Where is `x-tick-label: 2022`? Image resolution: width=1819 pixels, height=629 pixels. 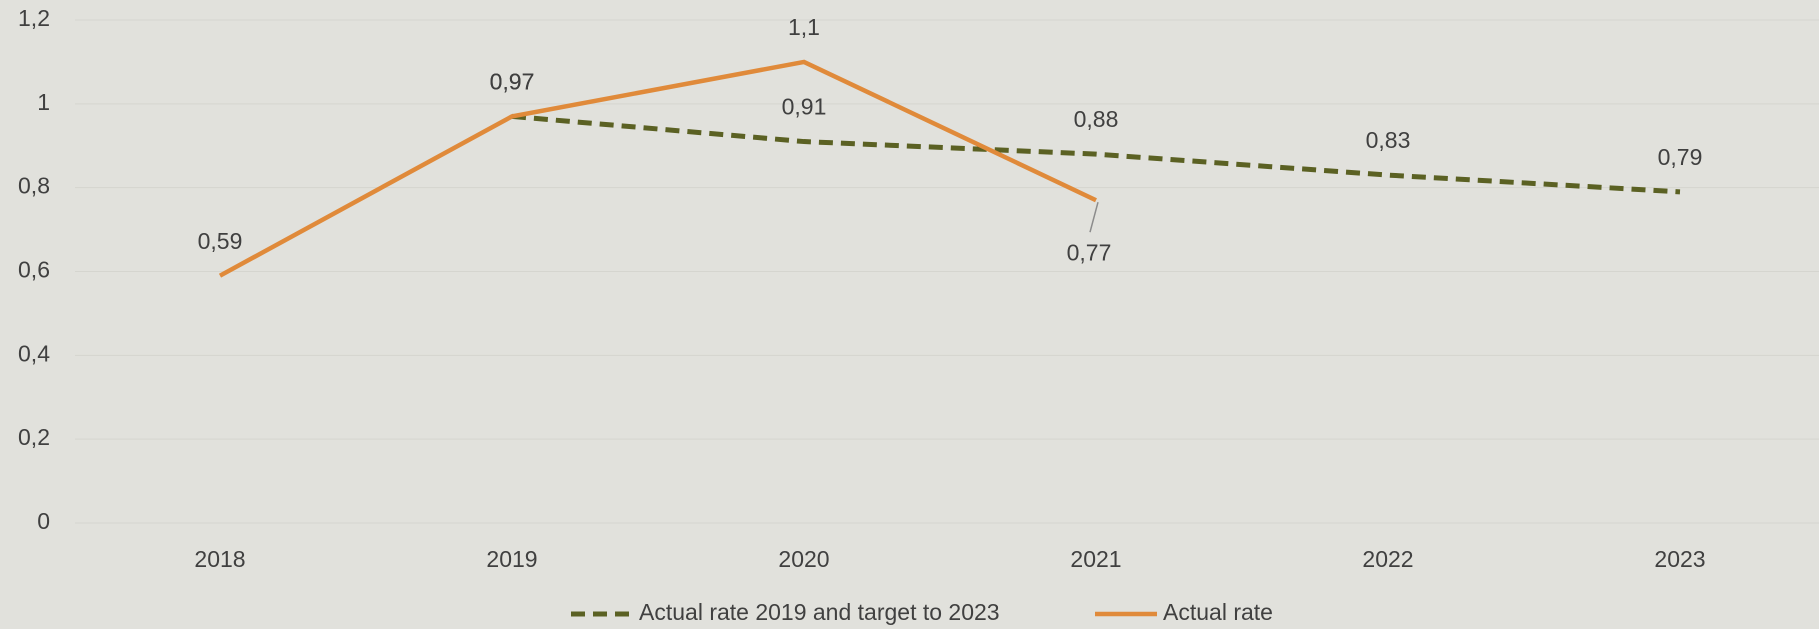 x-tick-label: 2022 is located at coordinates (1387, 559).